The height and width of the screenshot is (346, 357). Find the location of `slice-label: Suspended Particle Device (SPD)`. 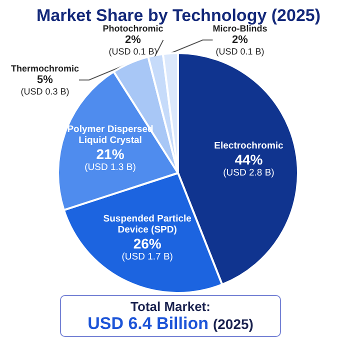

slice-label: Suspended Particle Device (SPD) is located at coordinates (147, 225).